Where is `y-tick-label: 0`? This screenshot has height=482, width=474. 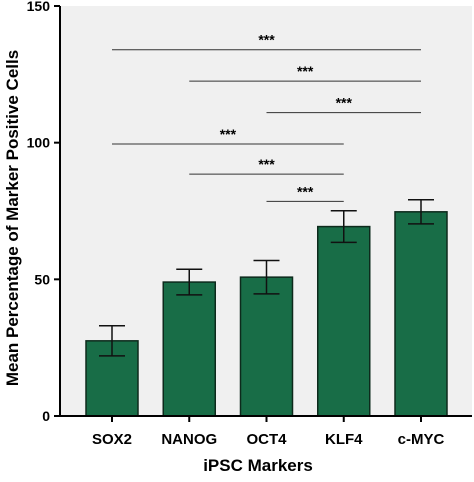
y-tick-label: 0 is located at coordinates (46, 416).